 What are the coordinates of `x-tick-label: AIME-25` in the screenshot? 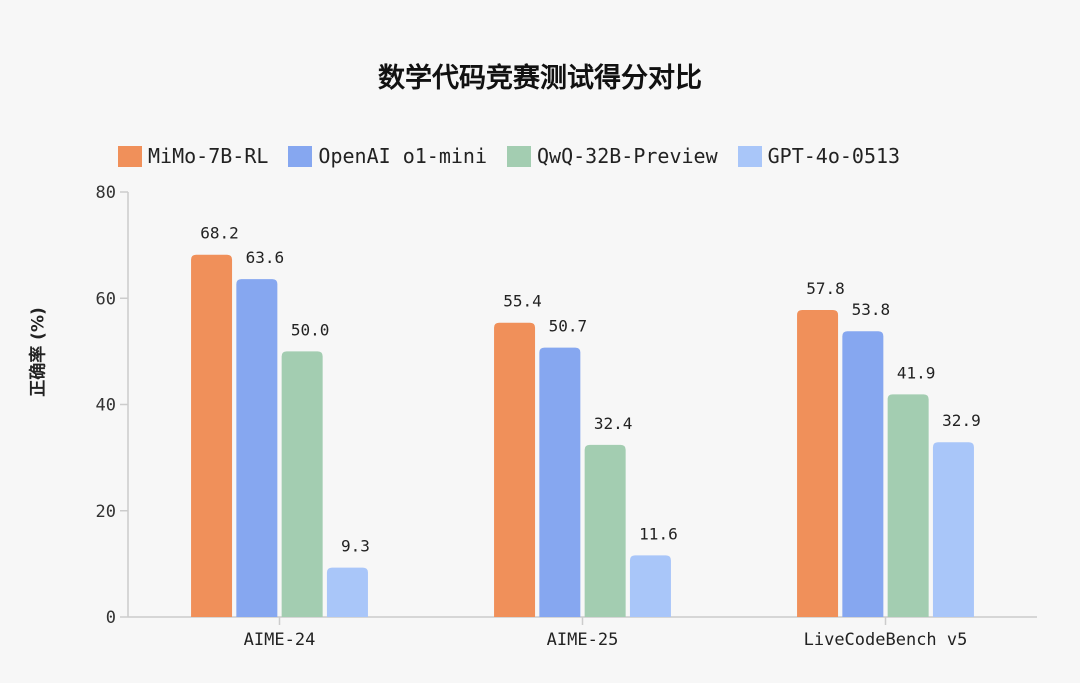 It's located at (583, 640).